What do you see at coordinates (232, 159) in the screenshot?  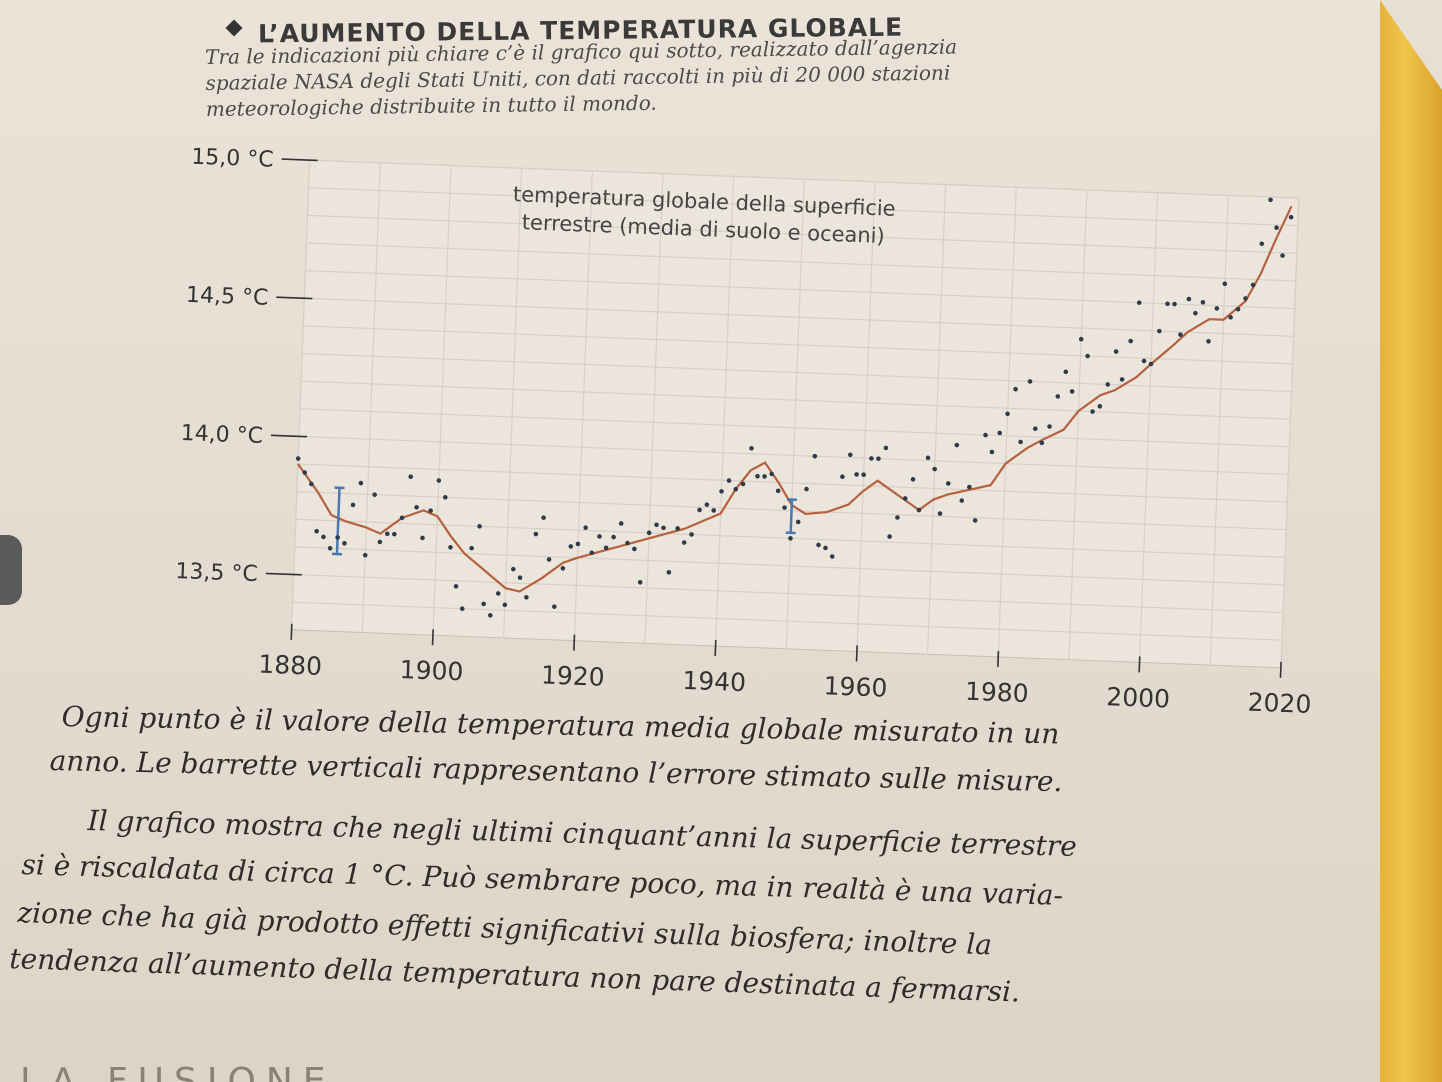 I see `y-tick-label: 15,0 °C` at bounding box center [232, 159].